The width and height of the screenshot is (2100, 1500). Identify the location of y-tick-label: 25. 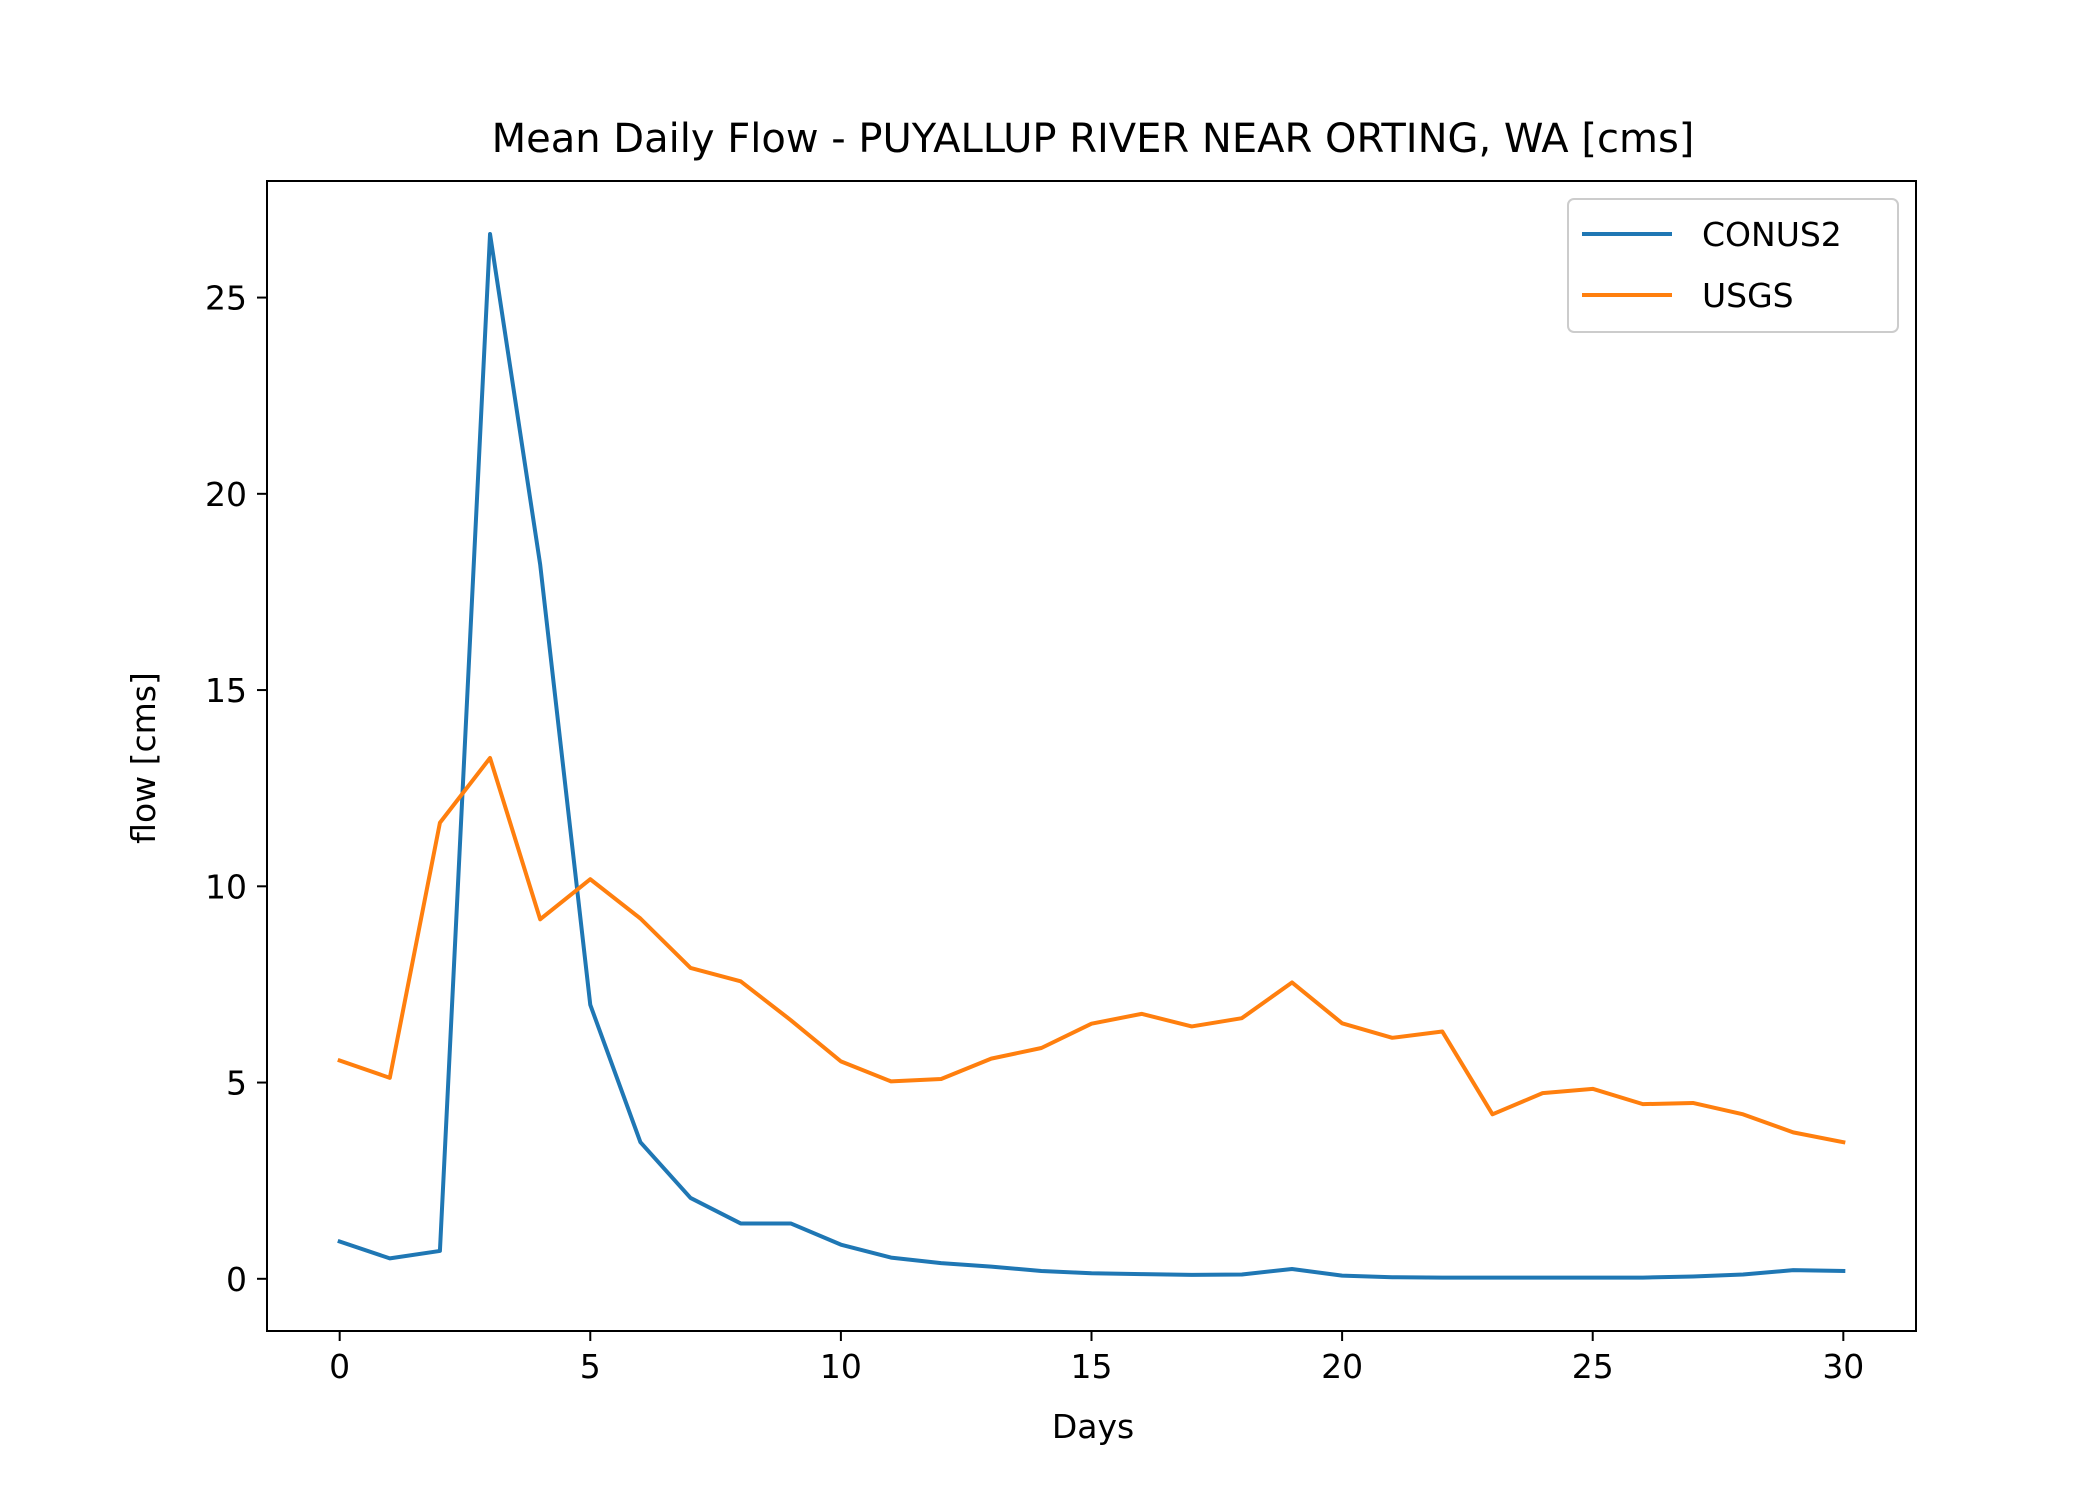
(226, 298).